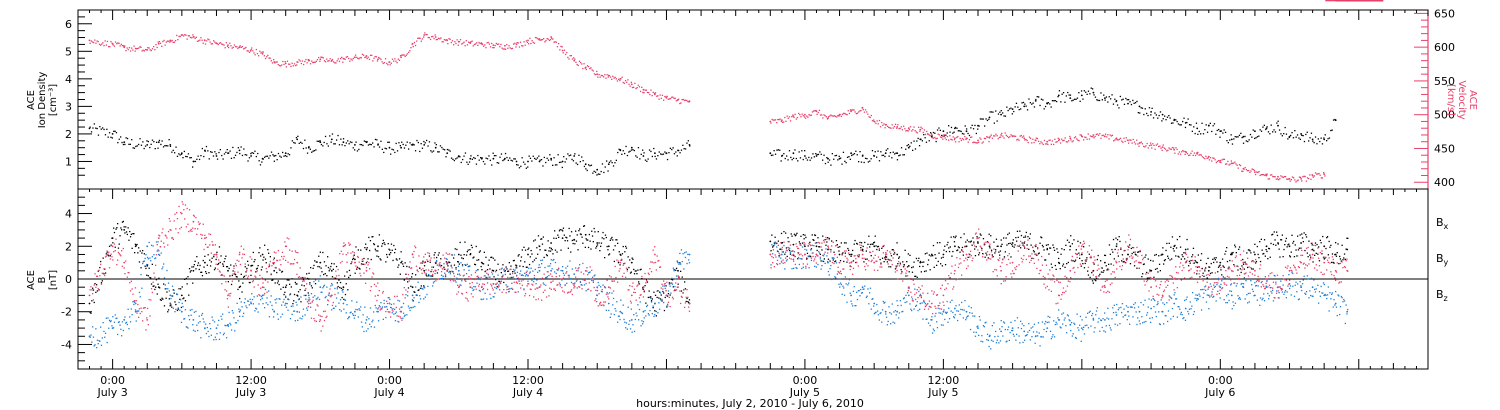 The height and width of the screenshot is (410, 1500). I want to click on b-ylabel-line: B, so click(42, 279).